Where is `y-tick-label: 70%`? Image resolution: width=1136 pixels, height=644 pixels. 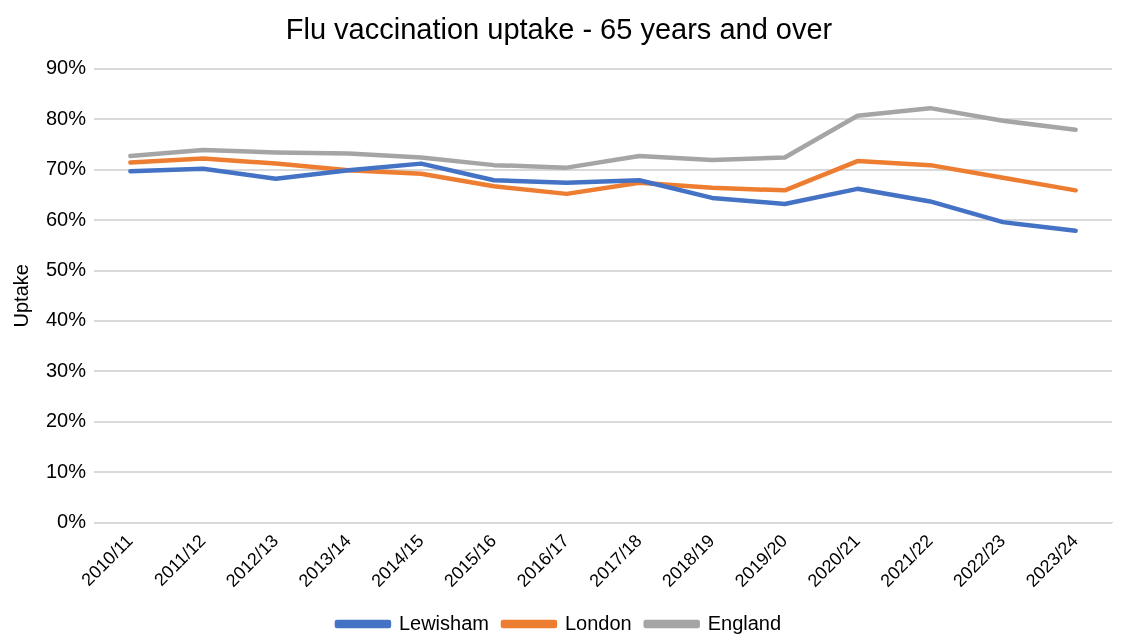
y-tick-label: 70% is located at coordinates (66, 168).